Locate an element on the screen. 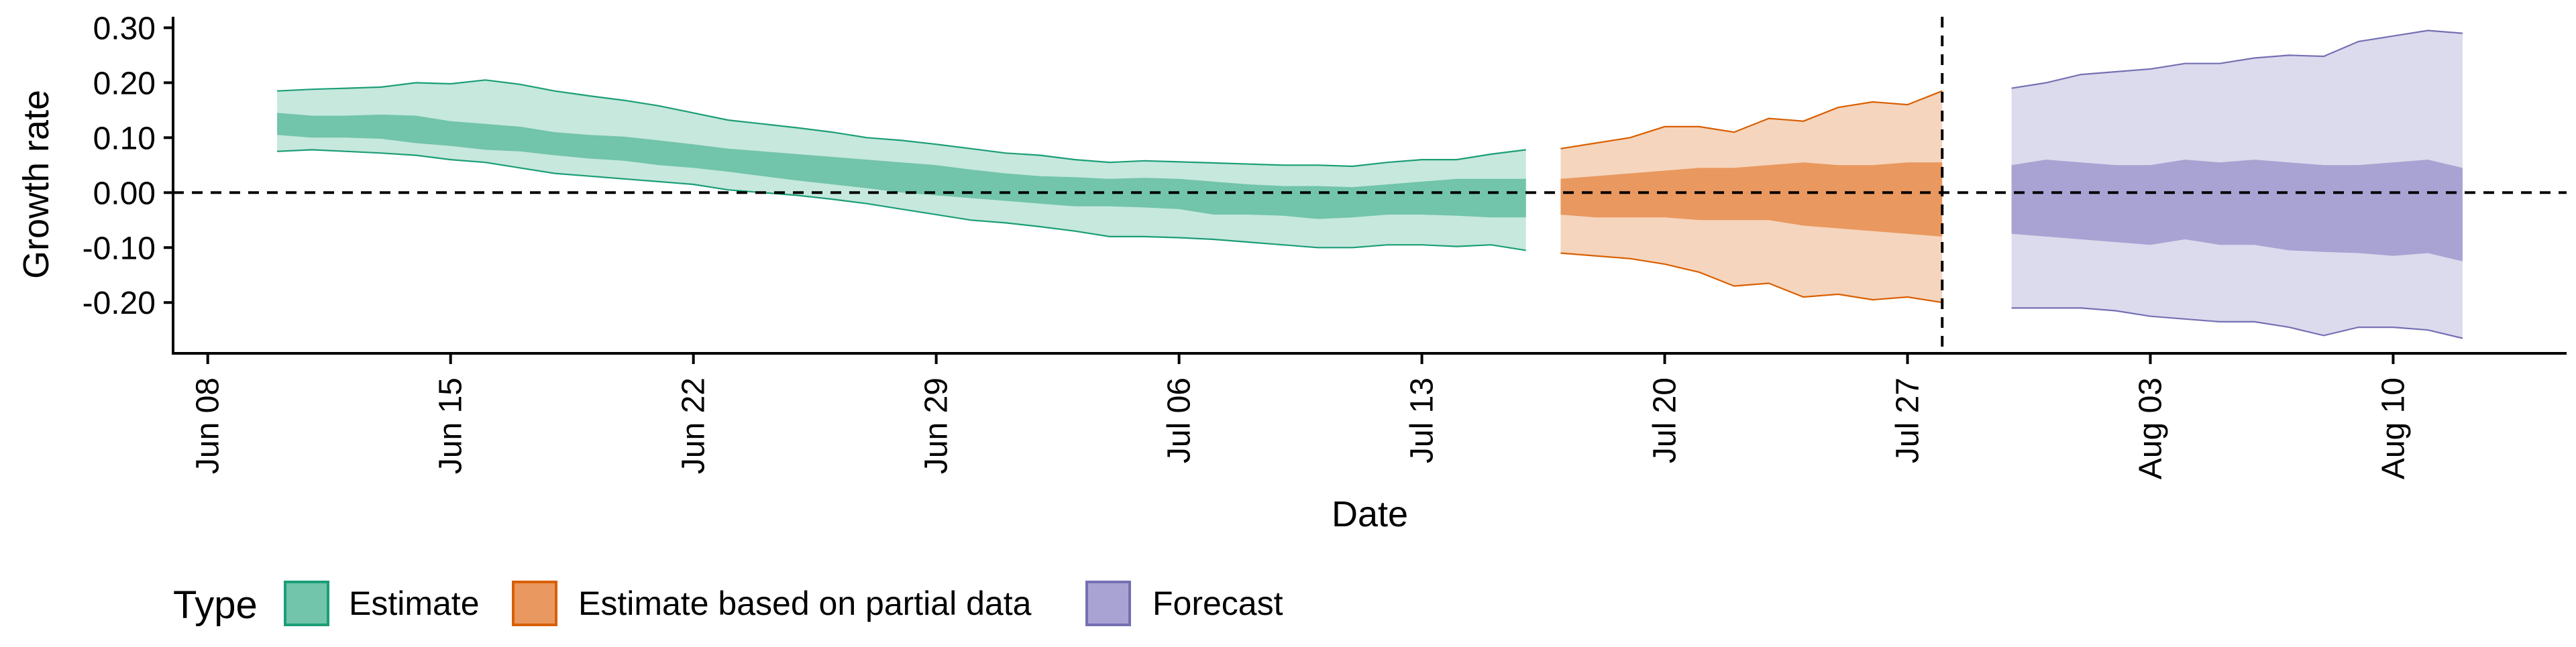 Image resolution: width=2576 pixels, height=647 pixels. band-90-lower-edge-estimate is located at coordinates (901, 200).